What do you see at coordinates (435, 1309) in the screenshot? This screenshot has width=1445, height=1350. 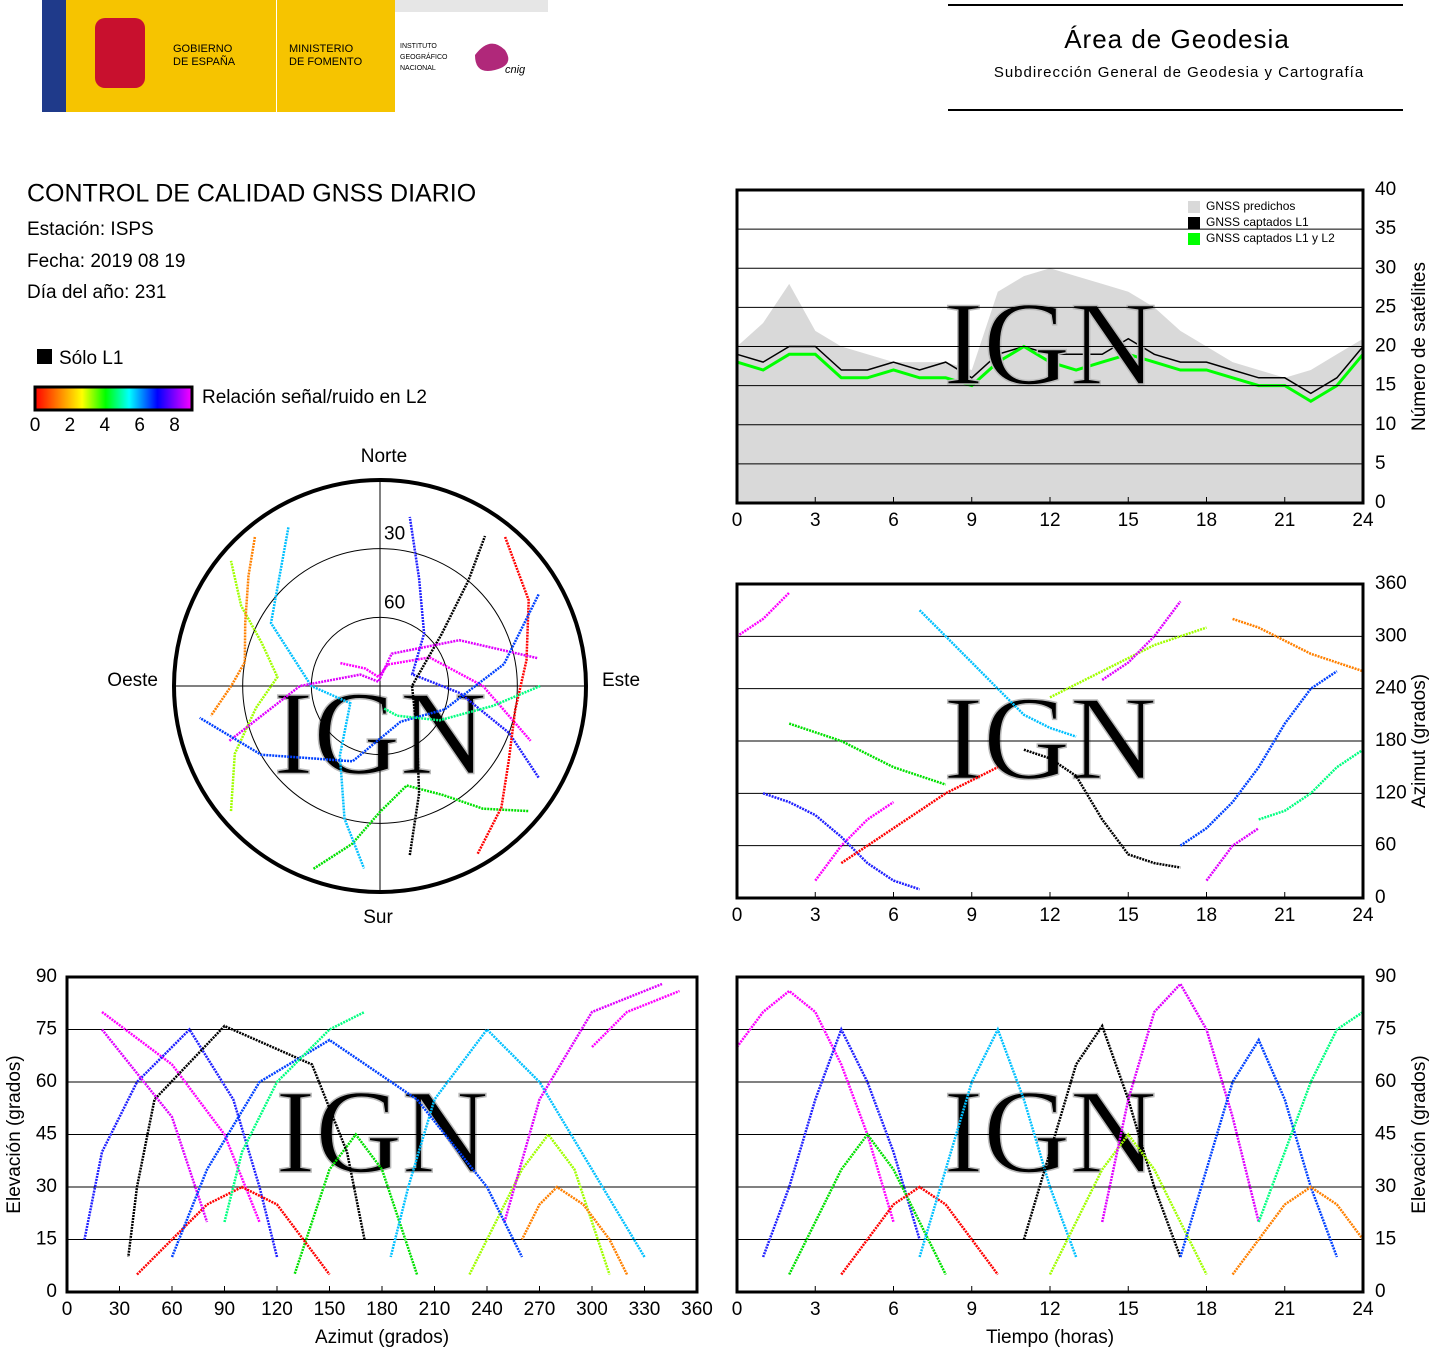 I see `x-tick-label: 210` at bounding box center [435, 1309].